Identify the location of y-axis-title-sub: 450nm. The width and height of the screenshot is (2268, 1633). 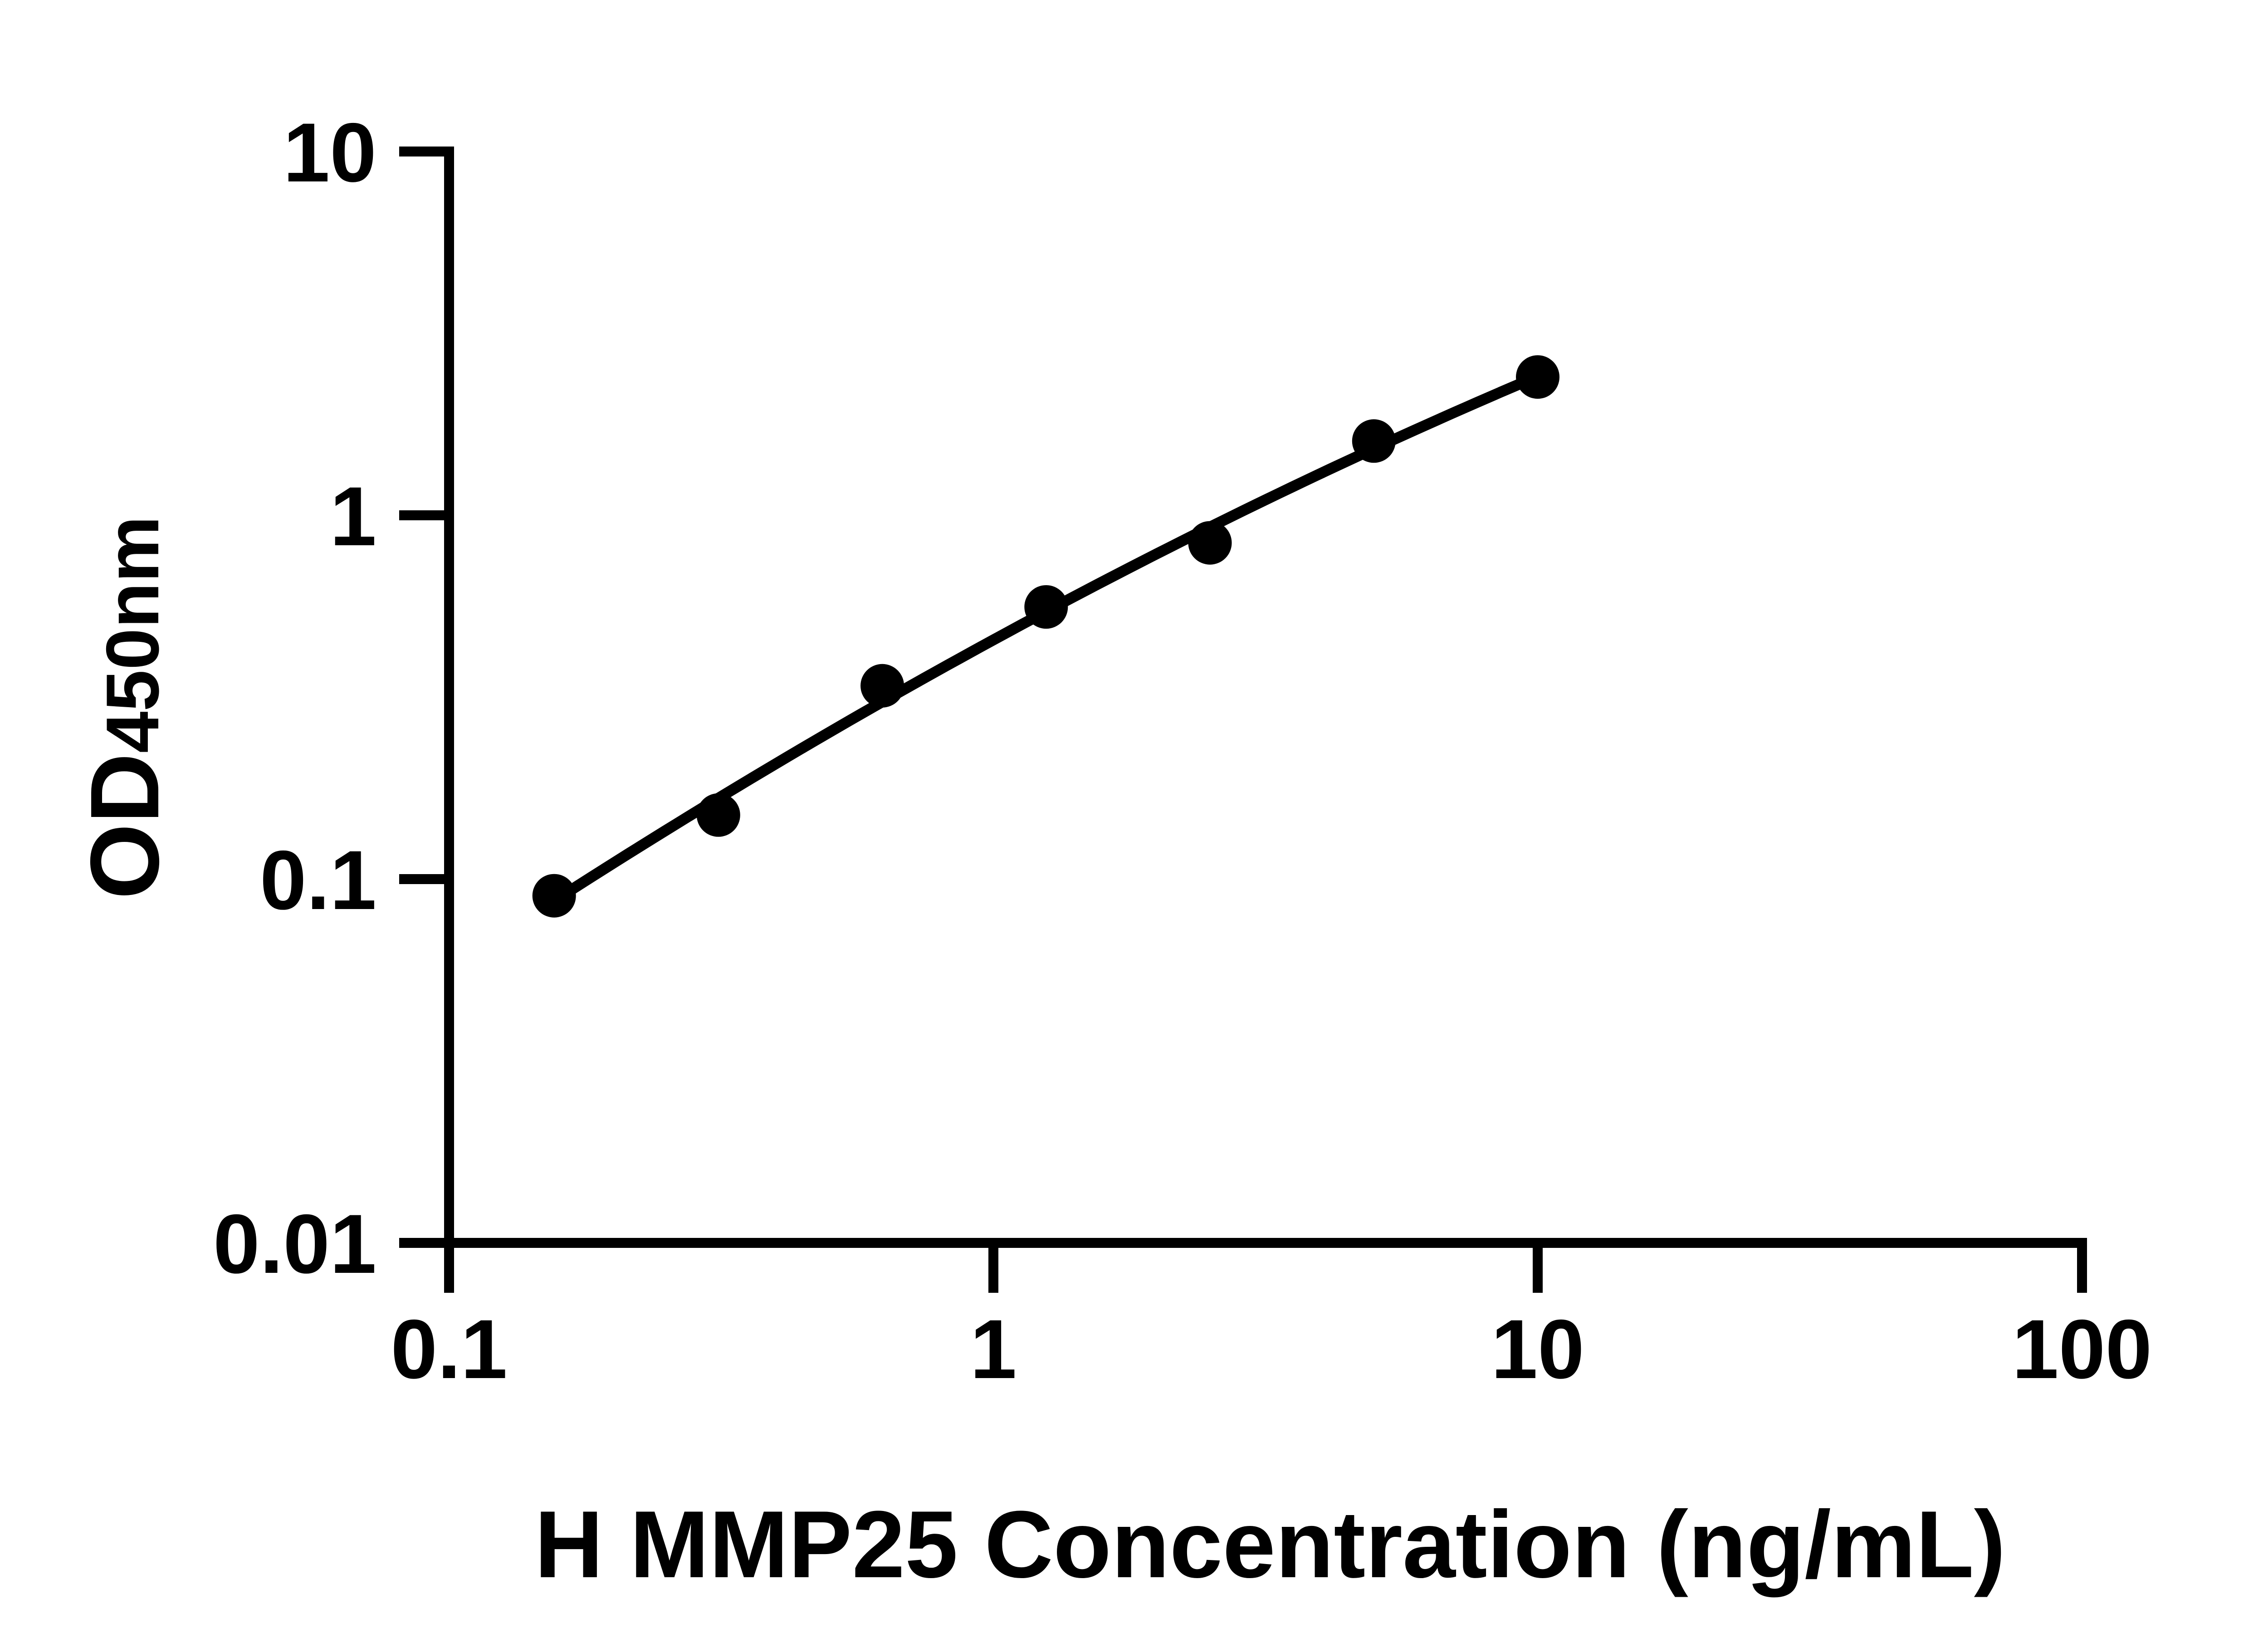
(133, 634).